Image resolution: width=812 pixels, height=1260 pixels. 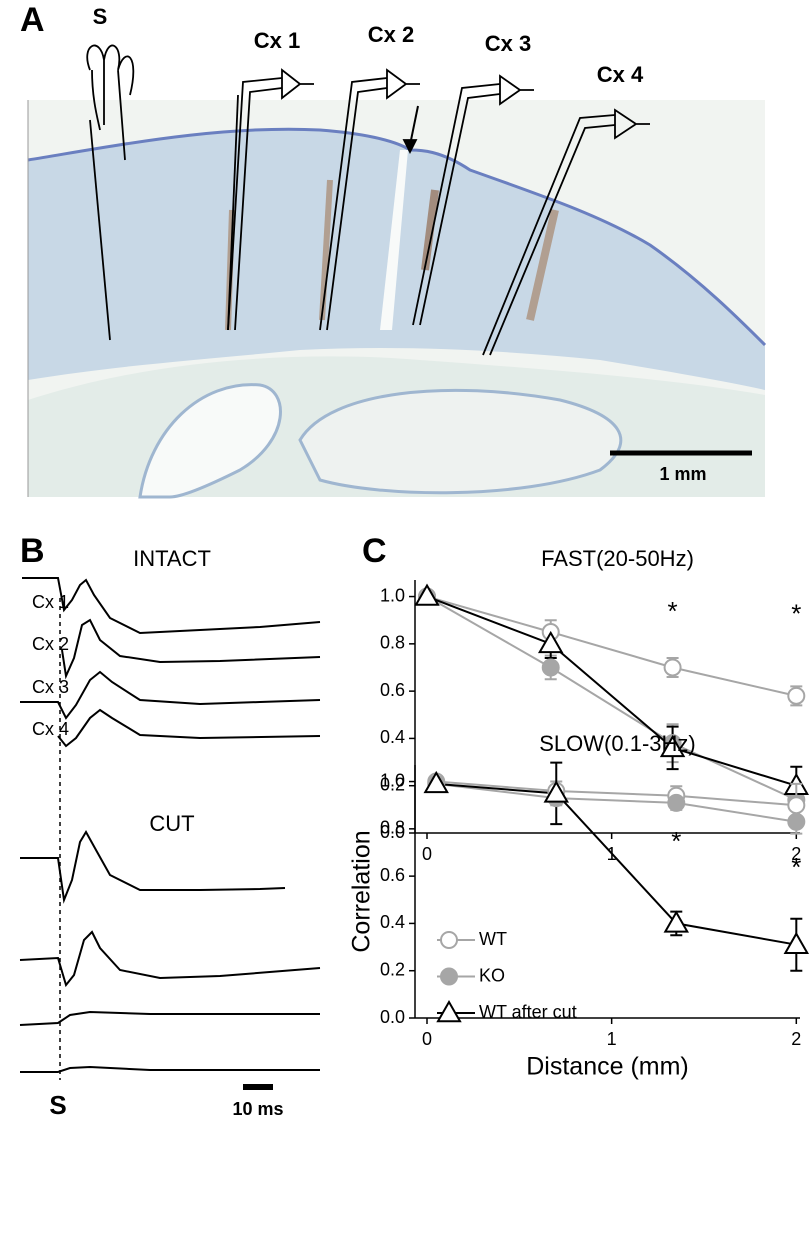 What do you see at coordinates (617, 558) in the screenshot?
I see `chart-title: FAST(20-50Hz)` at bounding box center [617, 558].